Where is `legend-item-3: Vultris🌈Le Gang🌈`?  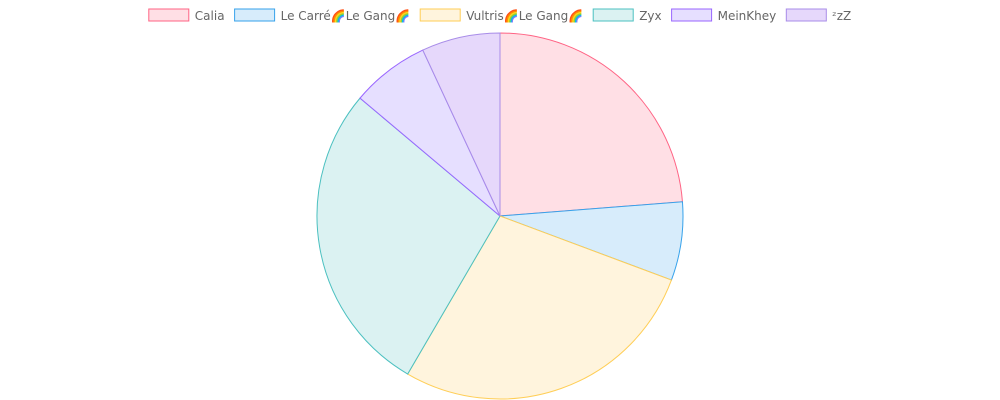
legend-item-3: Vultris🌈Le Gang🌈 is located at coordinates (501, 15).